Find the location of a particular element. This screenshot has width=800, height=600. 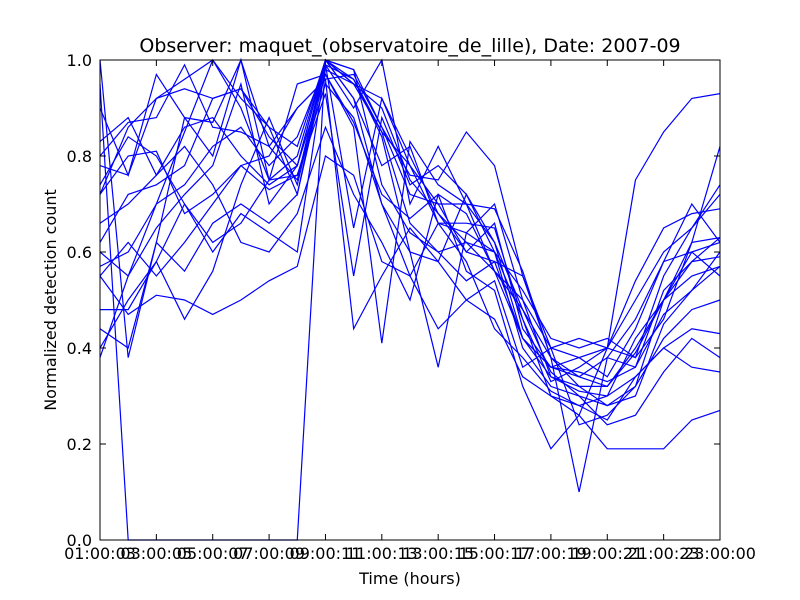

x-tick-label: 13:00:15 is located at coordinates (438, 553).